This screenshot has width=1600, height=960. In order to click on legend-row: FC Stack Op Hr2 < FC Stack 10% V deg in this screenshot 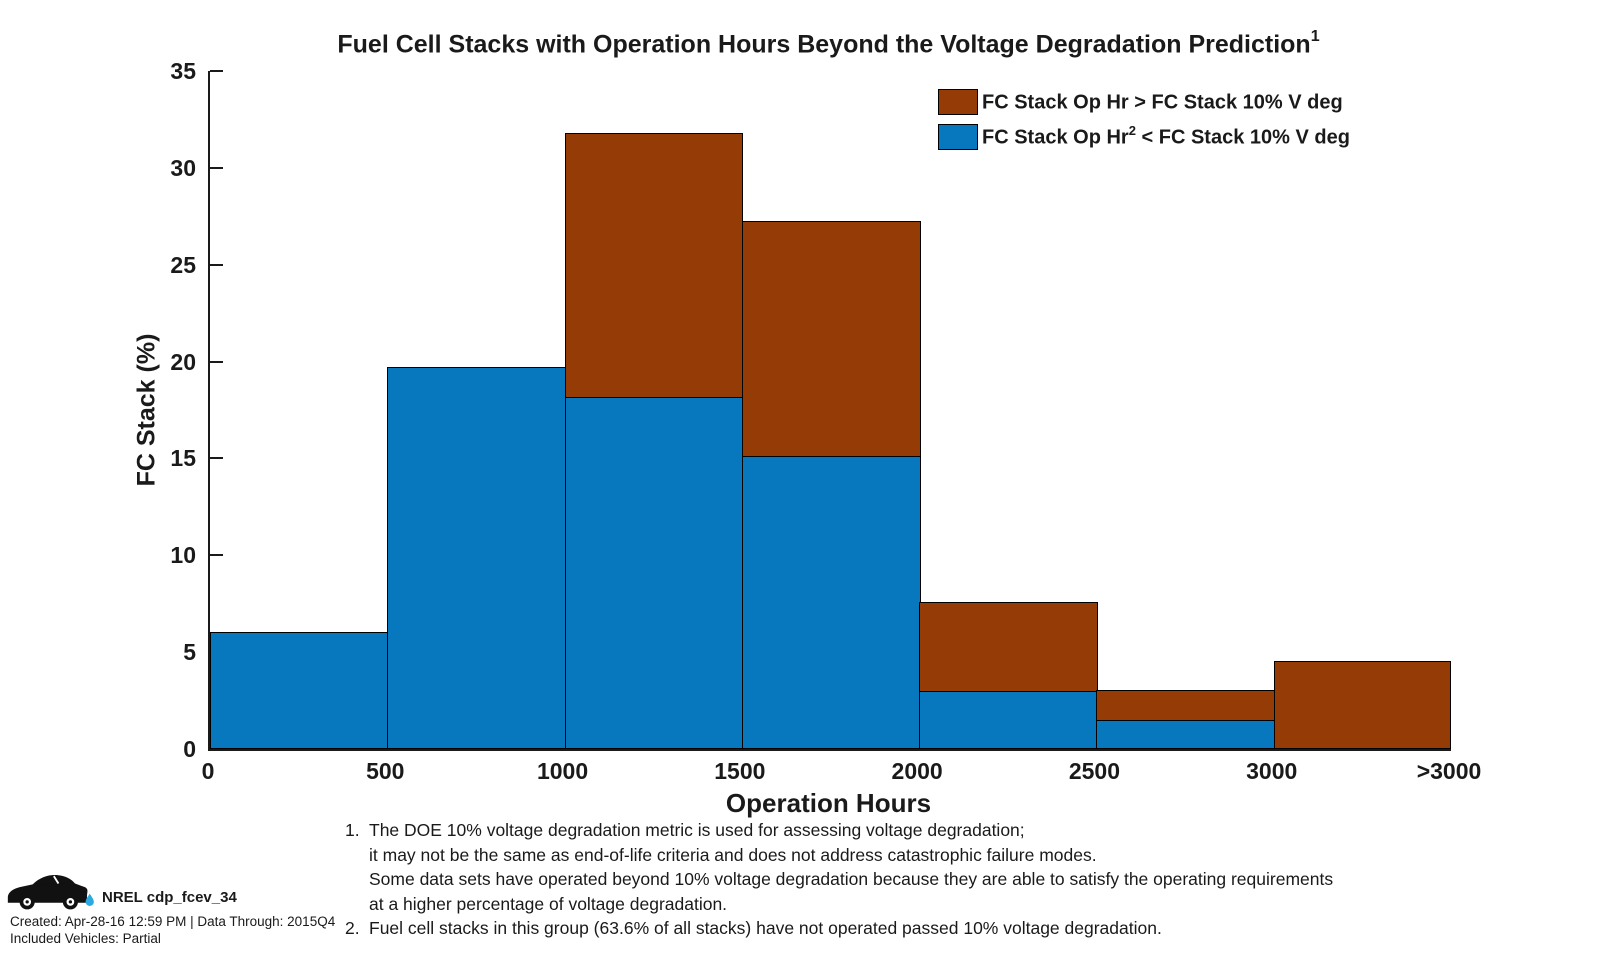, I will do `click(1144, 136)`.